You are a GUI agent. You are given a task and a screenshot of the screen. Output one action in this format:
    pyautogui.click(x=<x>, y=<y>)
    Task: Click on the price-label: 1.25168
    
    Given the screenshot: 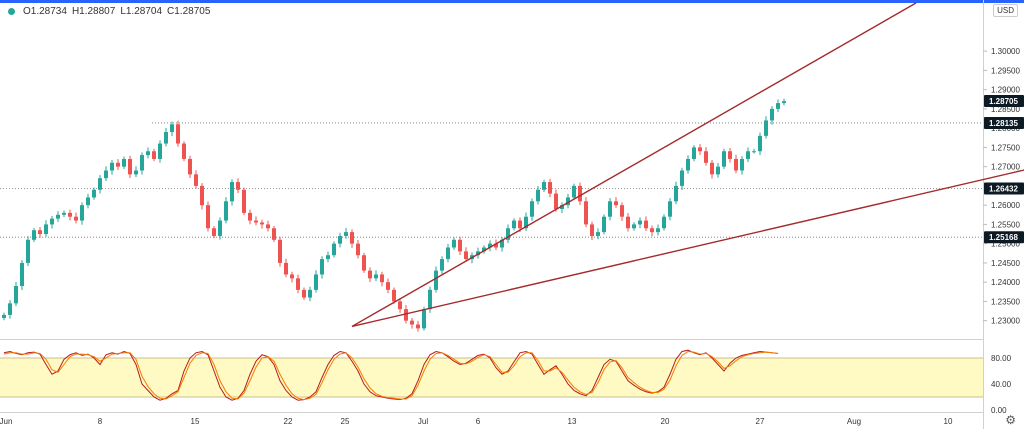 What is the action you would take?
    pyautogui.click(x=1003, y=237)
    